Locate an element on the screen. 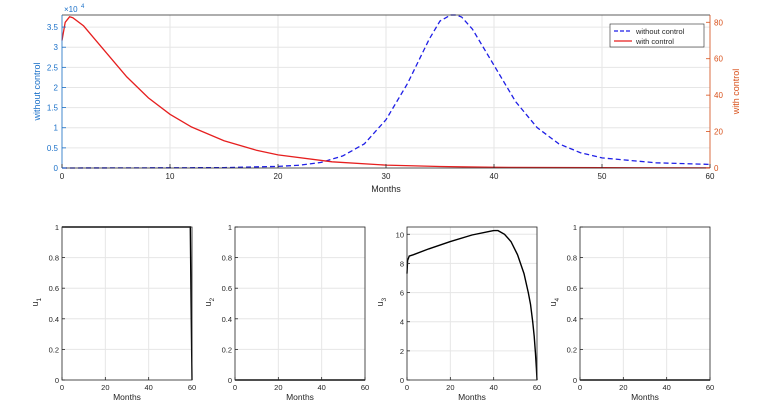  u1-y-label-main: u is located at coordinates (35, 303).